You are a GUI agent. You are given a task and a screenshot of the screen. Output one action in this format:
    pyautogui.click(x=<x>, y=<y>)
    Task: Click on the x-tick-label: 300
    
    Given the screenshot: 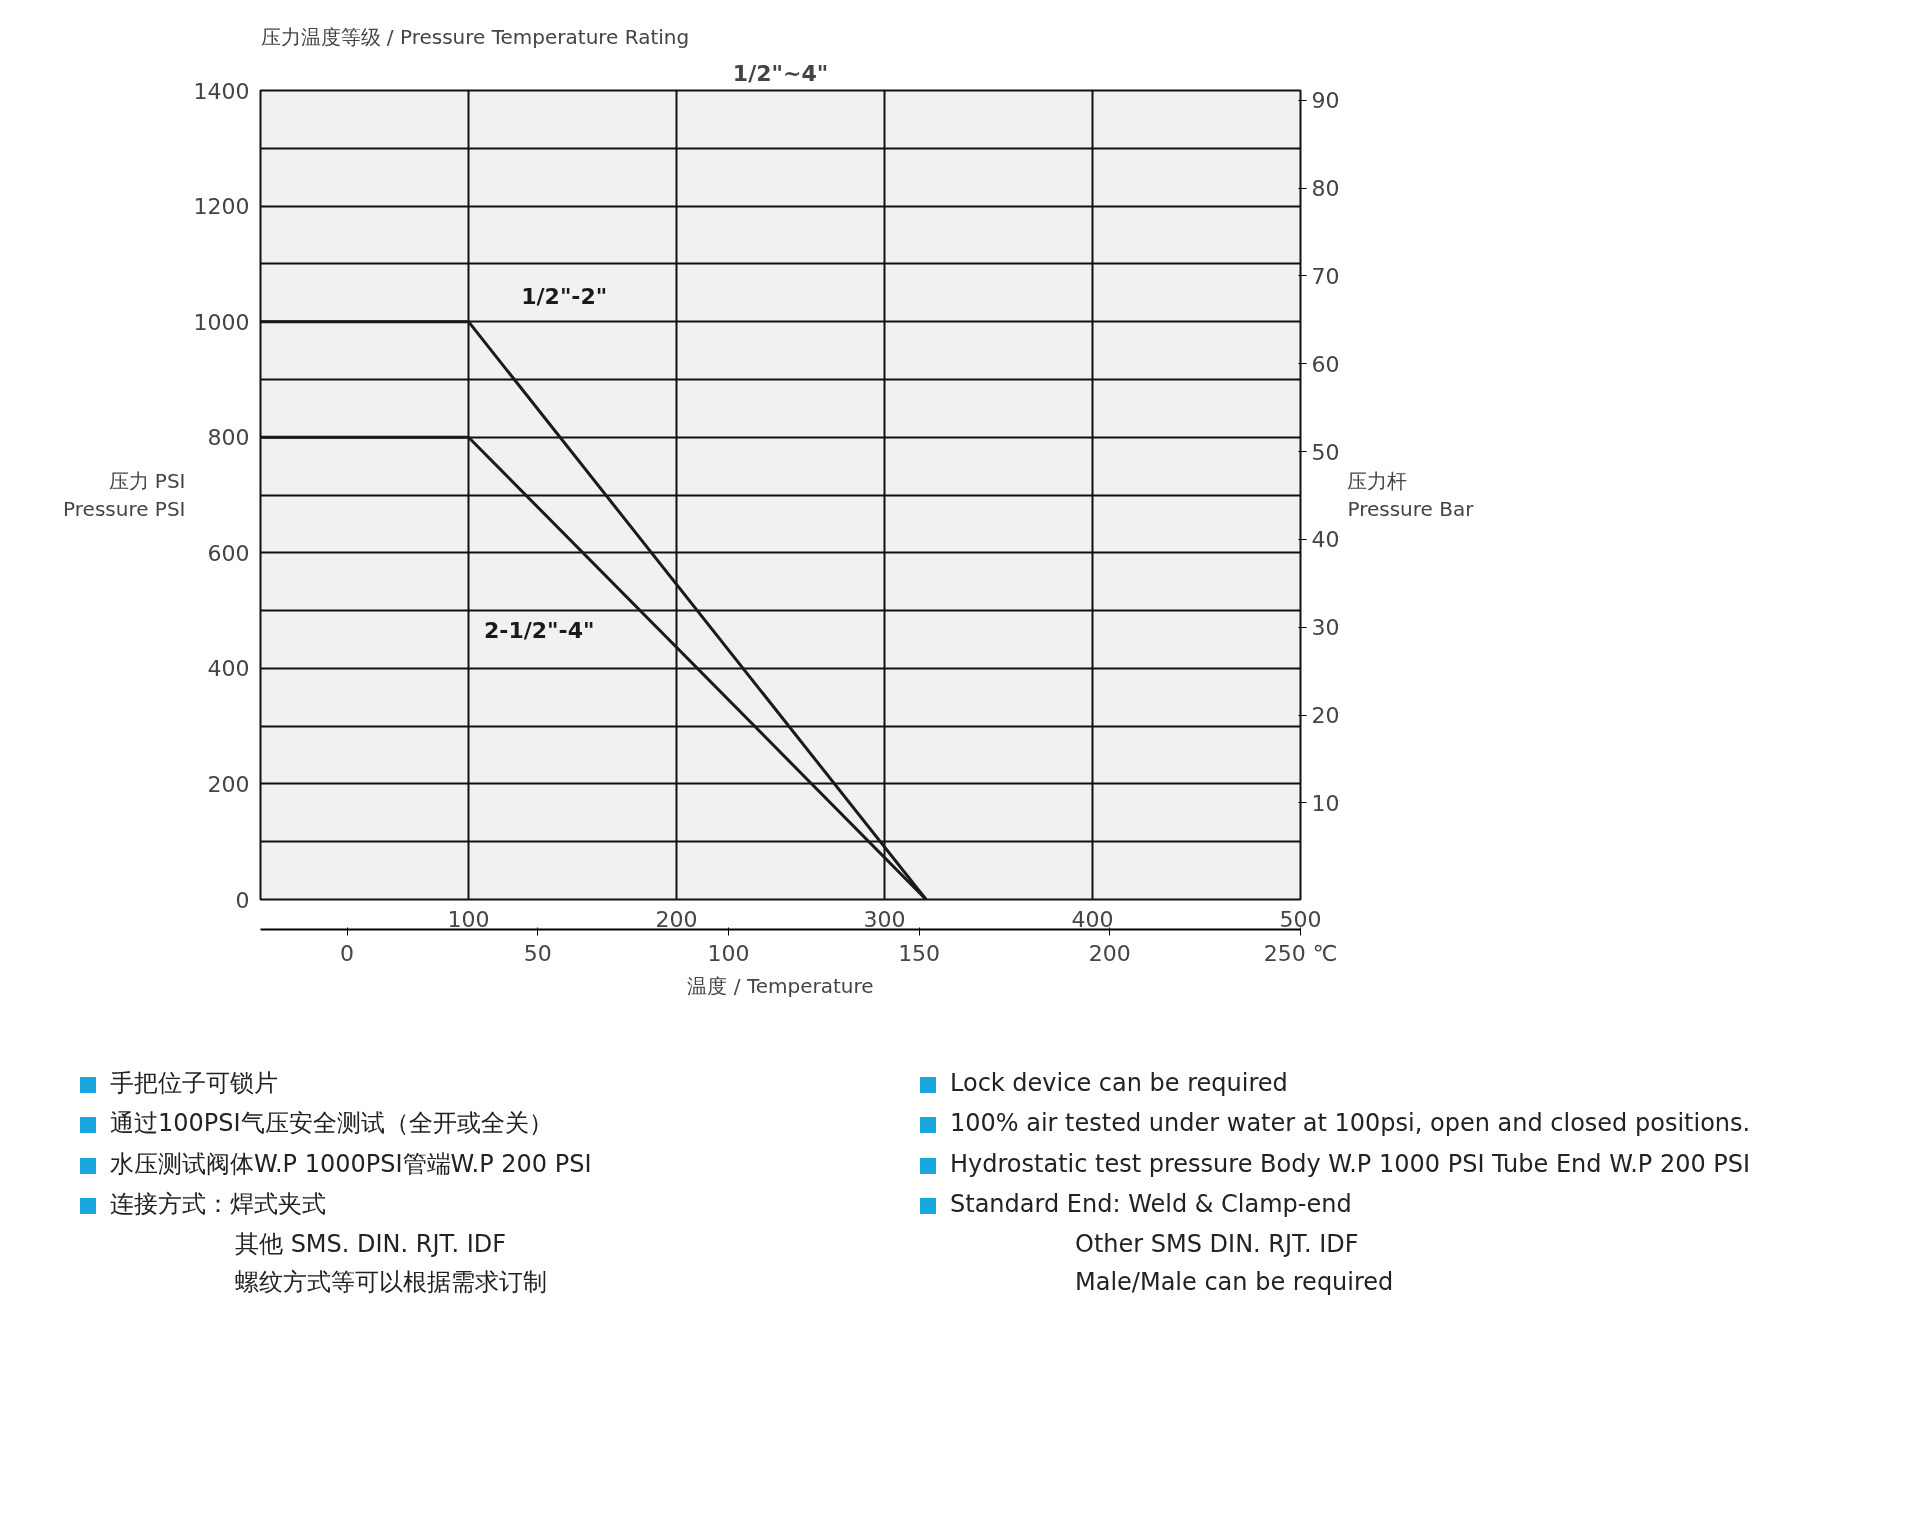 What is the action you would take?
    pyautogui.click(x=884, y=919)
    